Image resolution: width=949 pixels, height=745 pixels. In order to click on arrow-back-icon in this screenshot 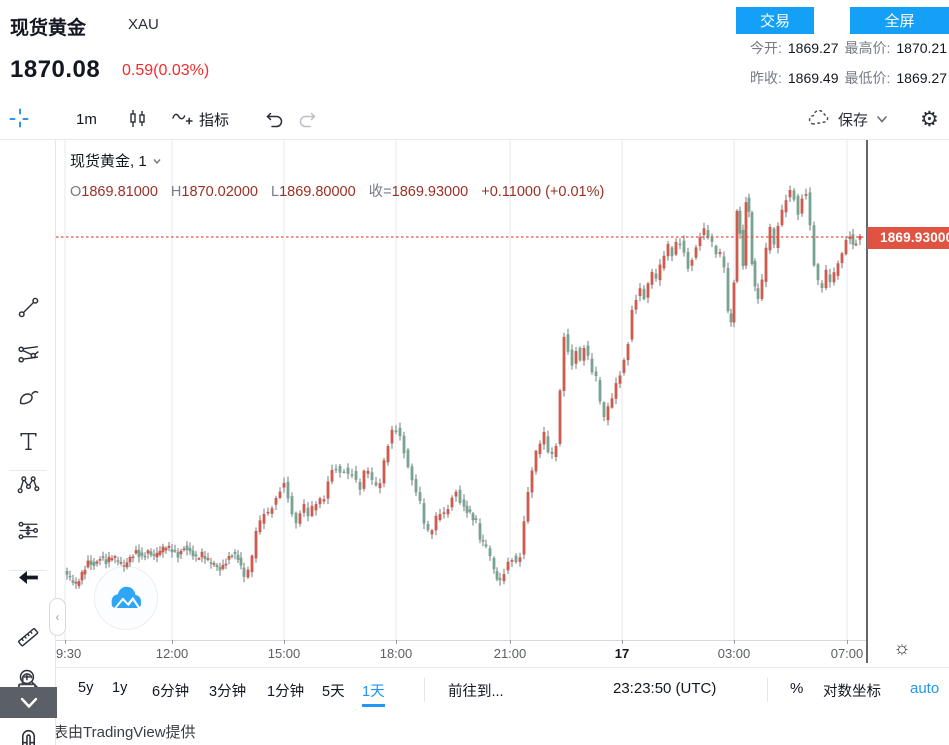, I will do `click(28, 577)`.